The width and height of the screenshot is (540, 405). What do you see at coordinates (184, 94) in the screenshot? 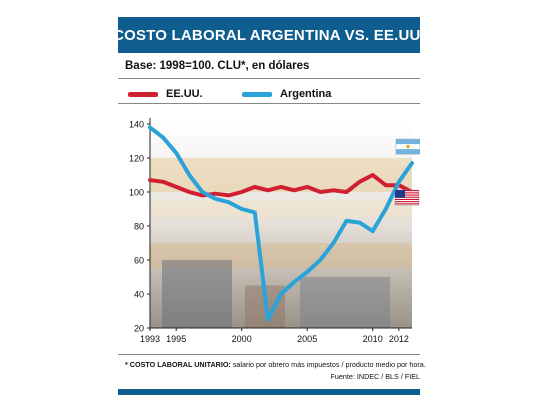
I see `legend-label-usa: EE.UU.` at bounding box center [184, 94].